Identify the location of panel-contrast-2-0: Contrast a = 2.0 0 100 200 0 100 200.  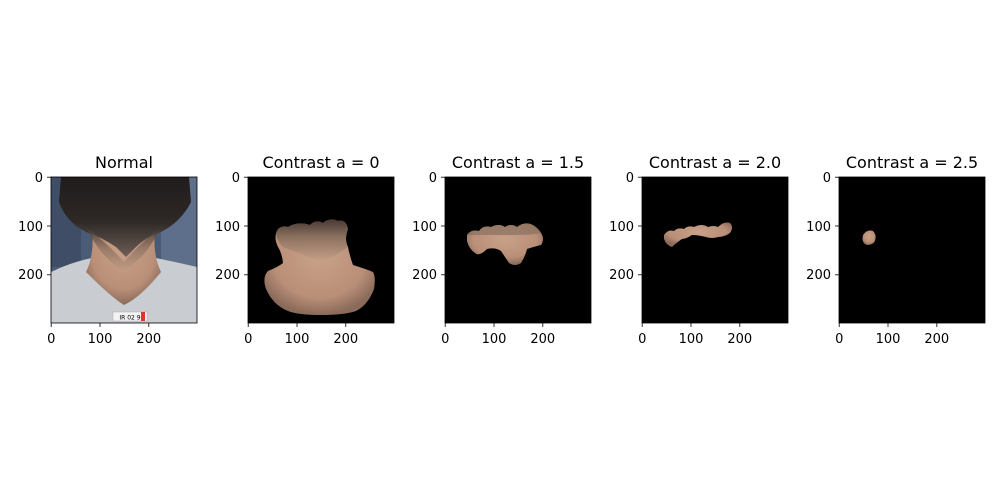
(699, 250).